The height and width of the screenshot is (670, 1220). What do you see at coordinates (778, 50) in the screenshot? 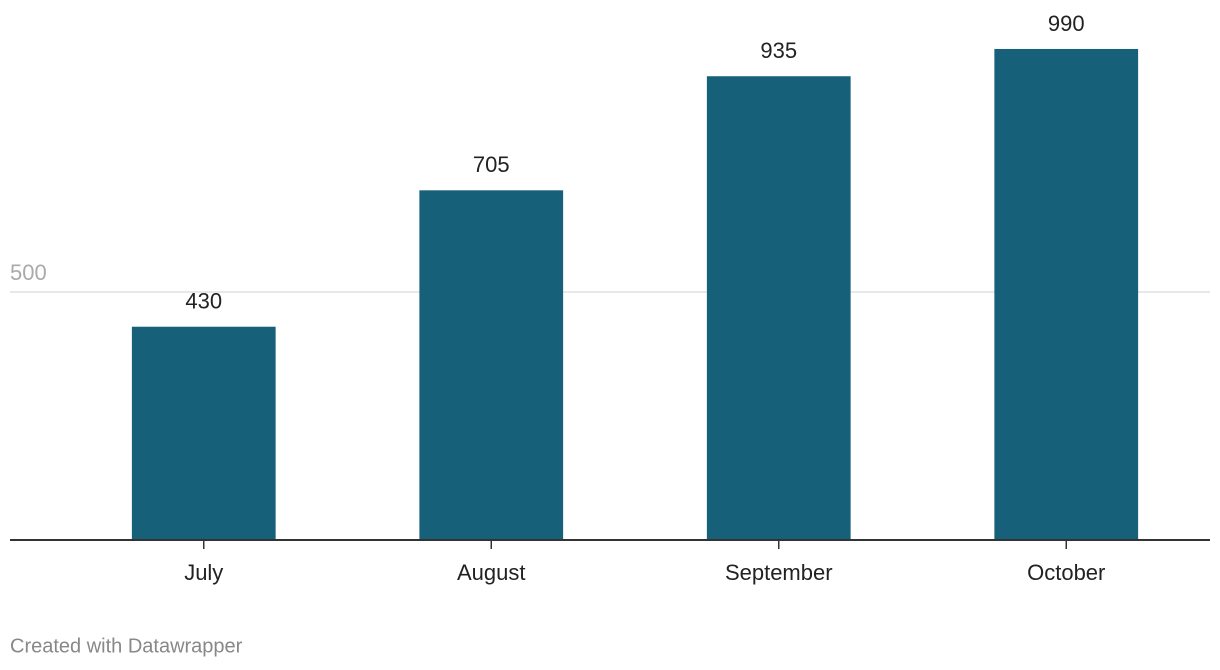
I see `value-label: 935` at bounding box center [778, 50].